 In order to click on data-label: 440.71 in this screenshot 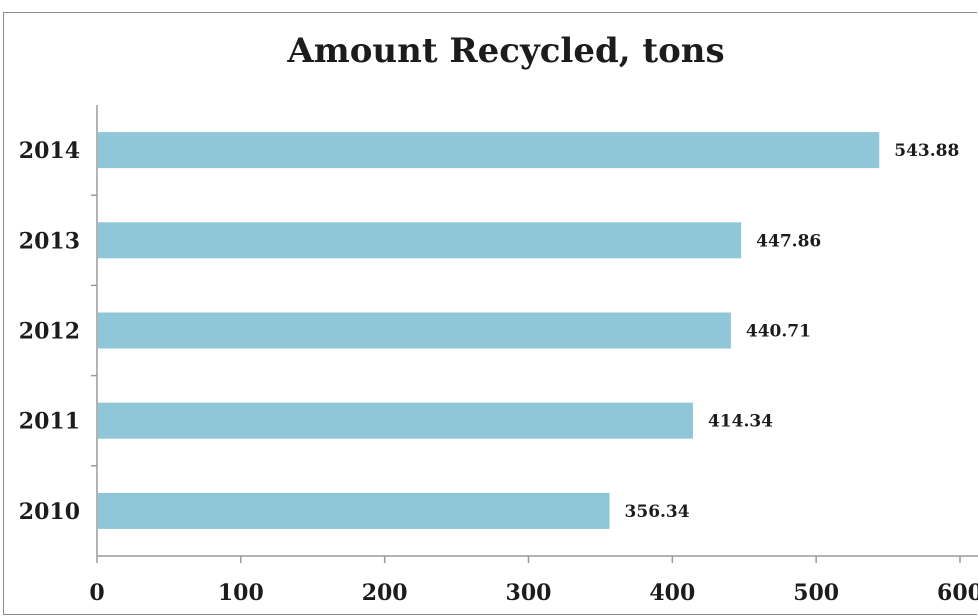, I will do `click(778, 332)`.